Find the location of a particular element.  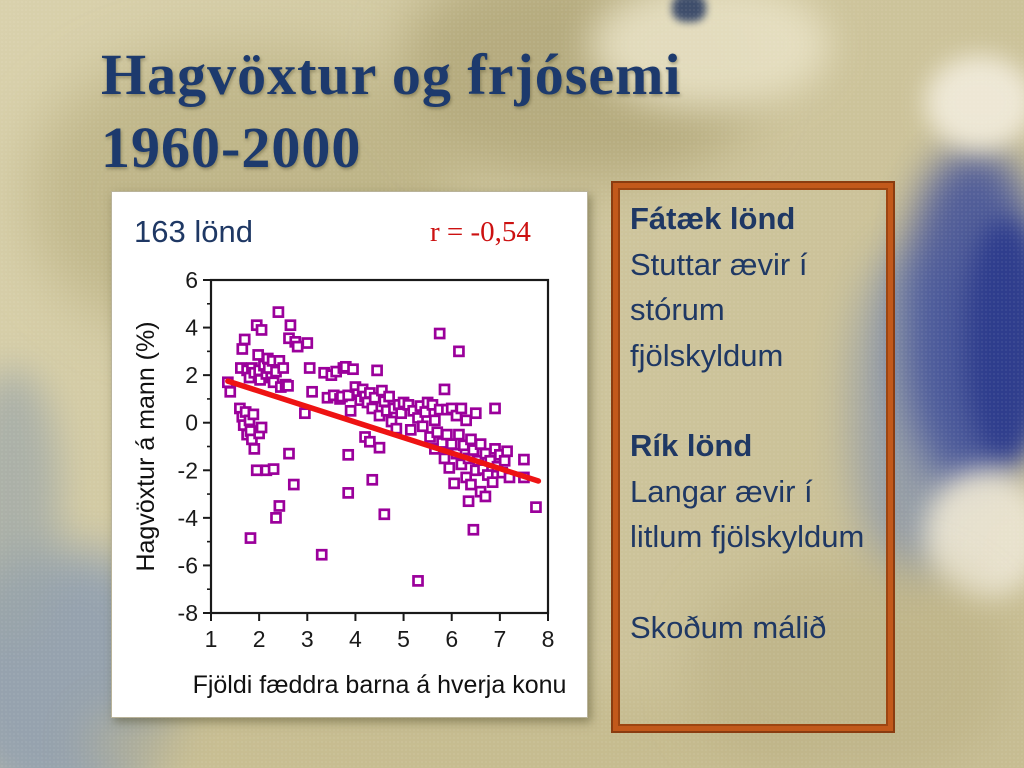

side-panel-heading-rich: Rík lönd is located at coordinates (691, 446).